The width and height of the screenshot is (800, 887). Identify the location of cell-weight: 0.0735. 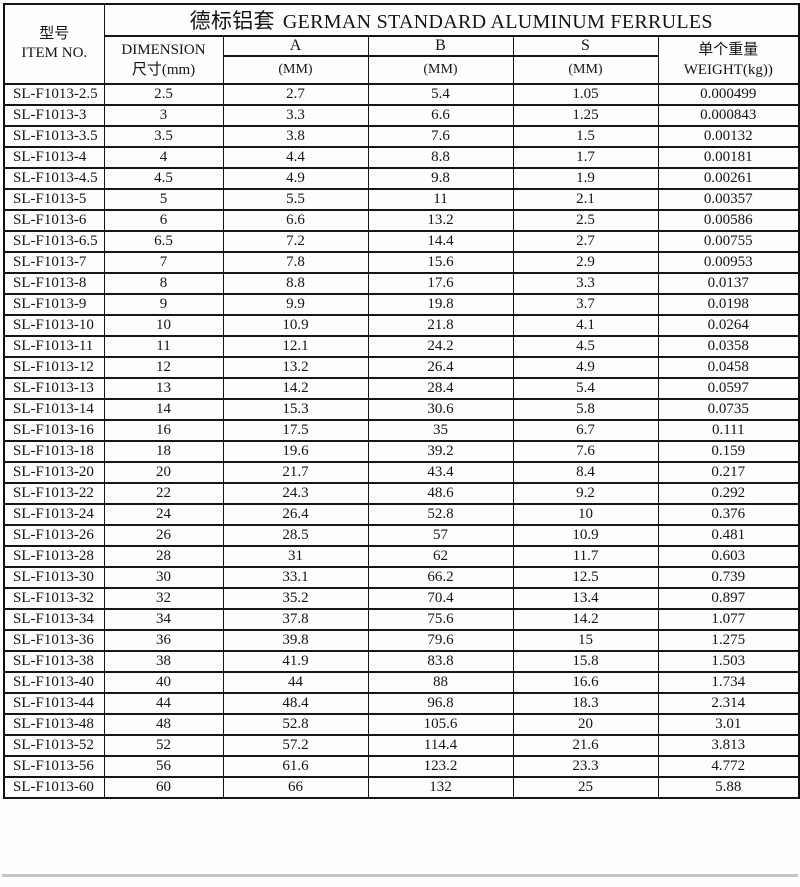
(728, 409).